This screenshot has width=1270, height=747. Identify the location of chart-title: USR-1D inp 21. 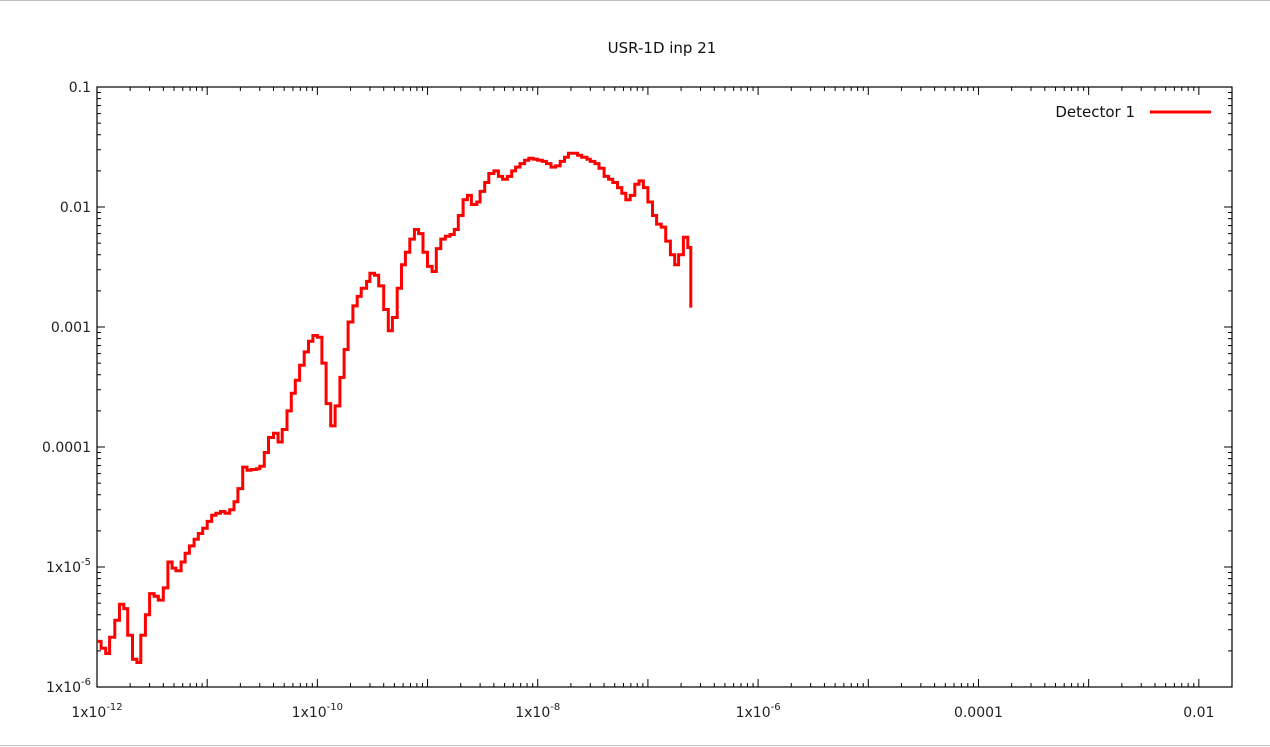
(662, 48).